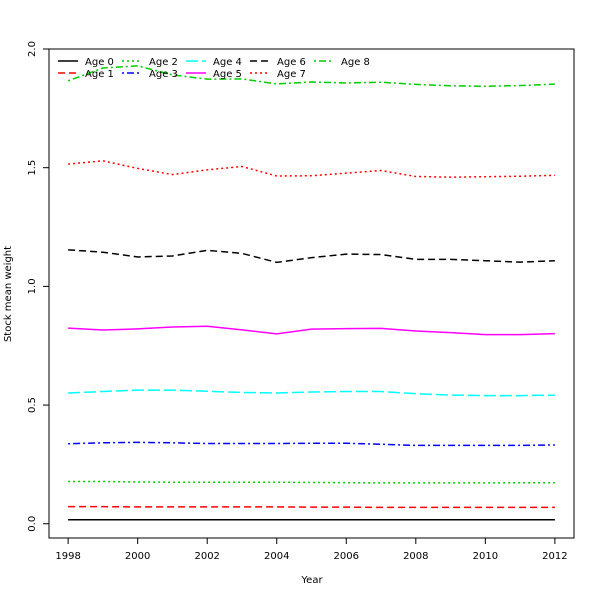 This screenshot has width=600, height=600. Describe the element at coordinates (311, 550) in the screenshot. I see `x-axis: 1998 2000 2002 2004 2006 2008 2010 2012` at that location.